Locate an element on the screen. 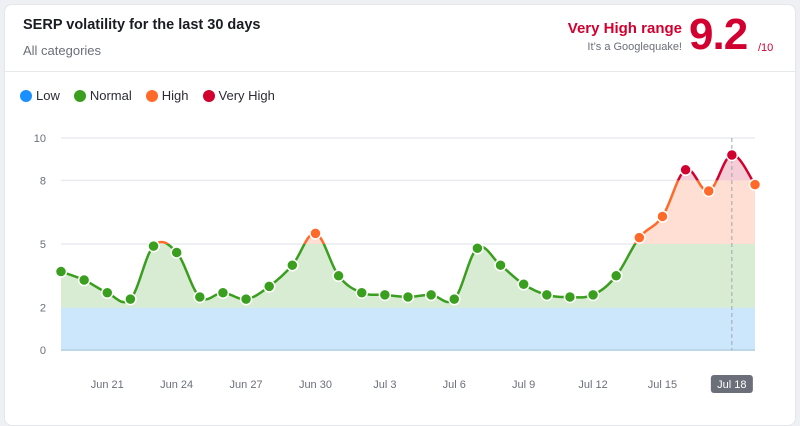 This screenshot has width=800, height=426. x-tick-label: Jun 21 is located at coordinates (107, 385).